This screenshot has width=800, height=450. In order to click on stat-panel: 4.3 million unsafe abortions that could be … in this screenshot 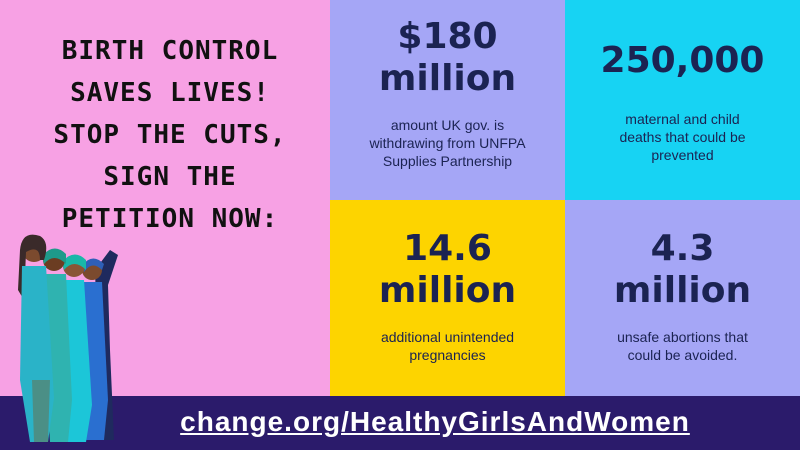, I will do `click(682, 298)`.